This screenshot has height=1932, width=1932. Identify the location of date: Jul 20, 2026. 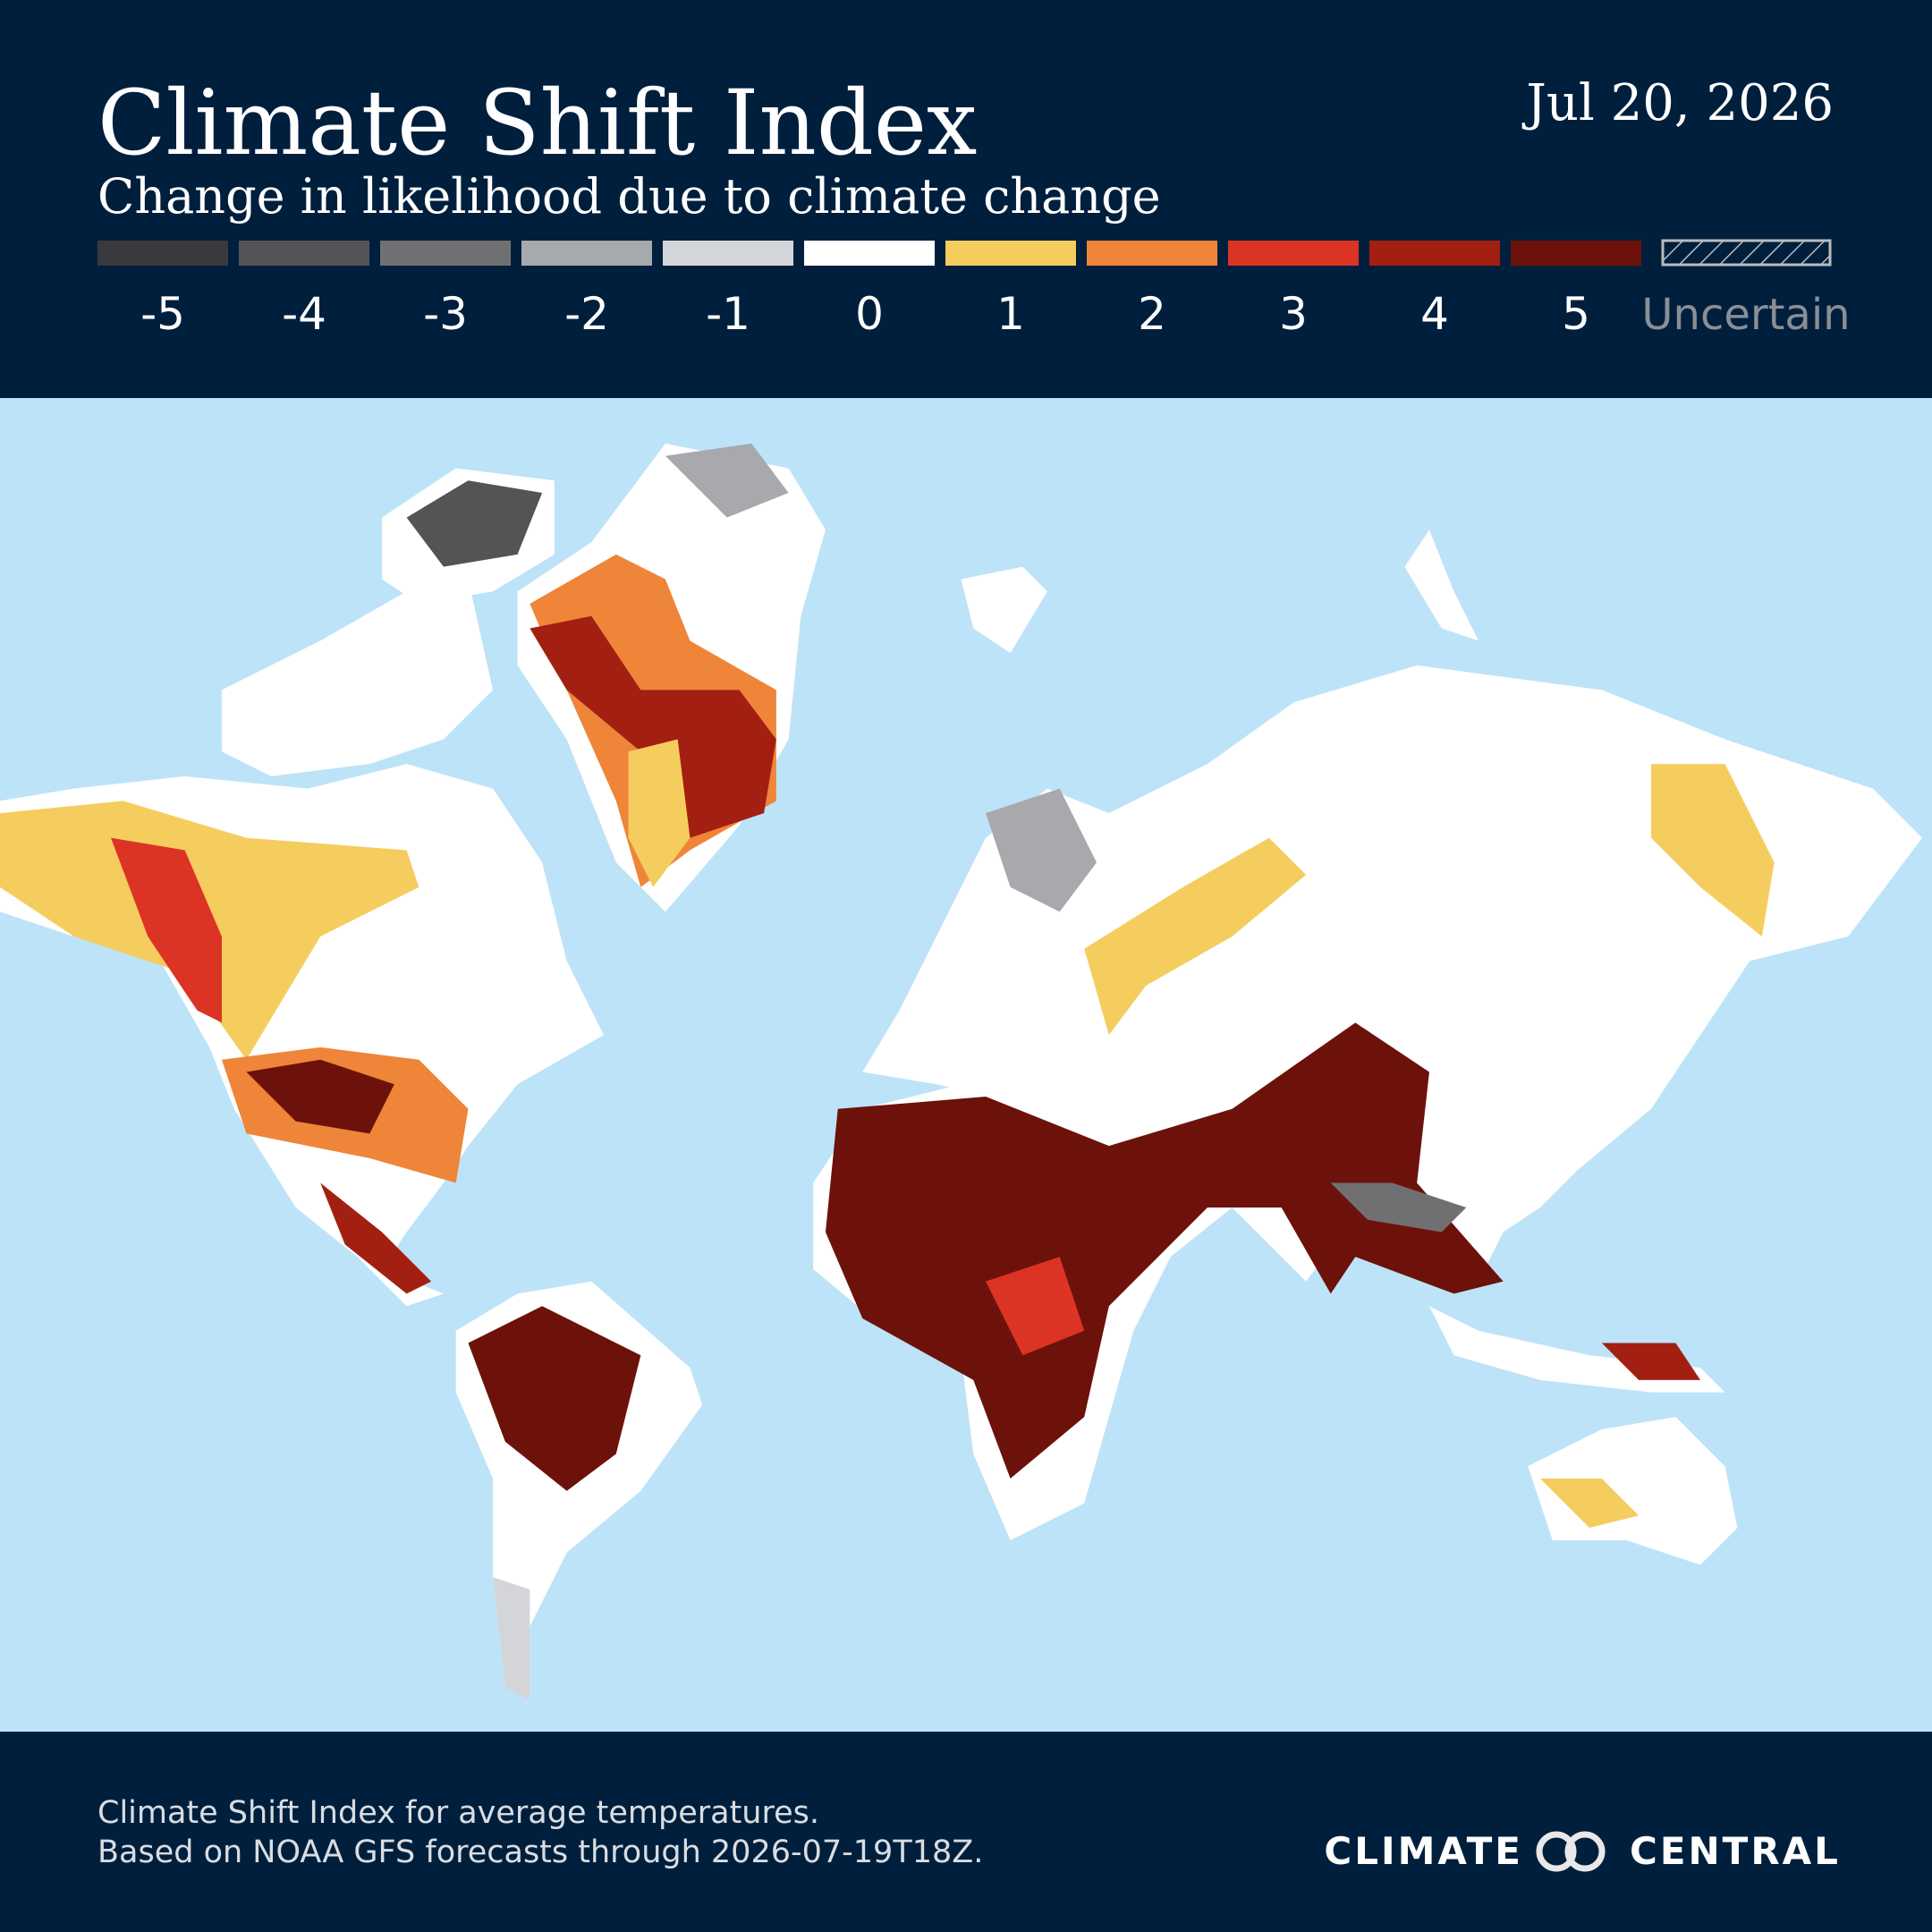
(1677, 103).